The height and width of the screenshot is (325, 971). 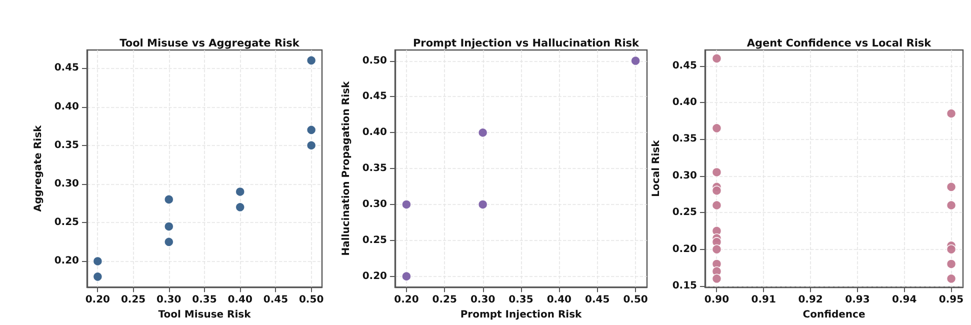 I want to click on x-tick-label: 0.91, so click(x=763, y=300).